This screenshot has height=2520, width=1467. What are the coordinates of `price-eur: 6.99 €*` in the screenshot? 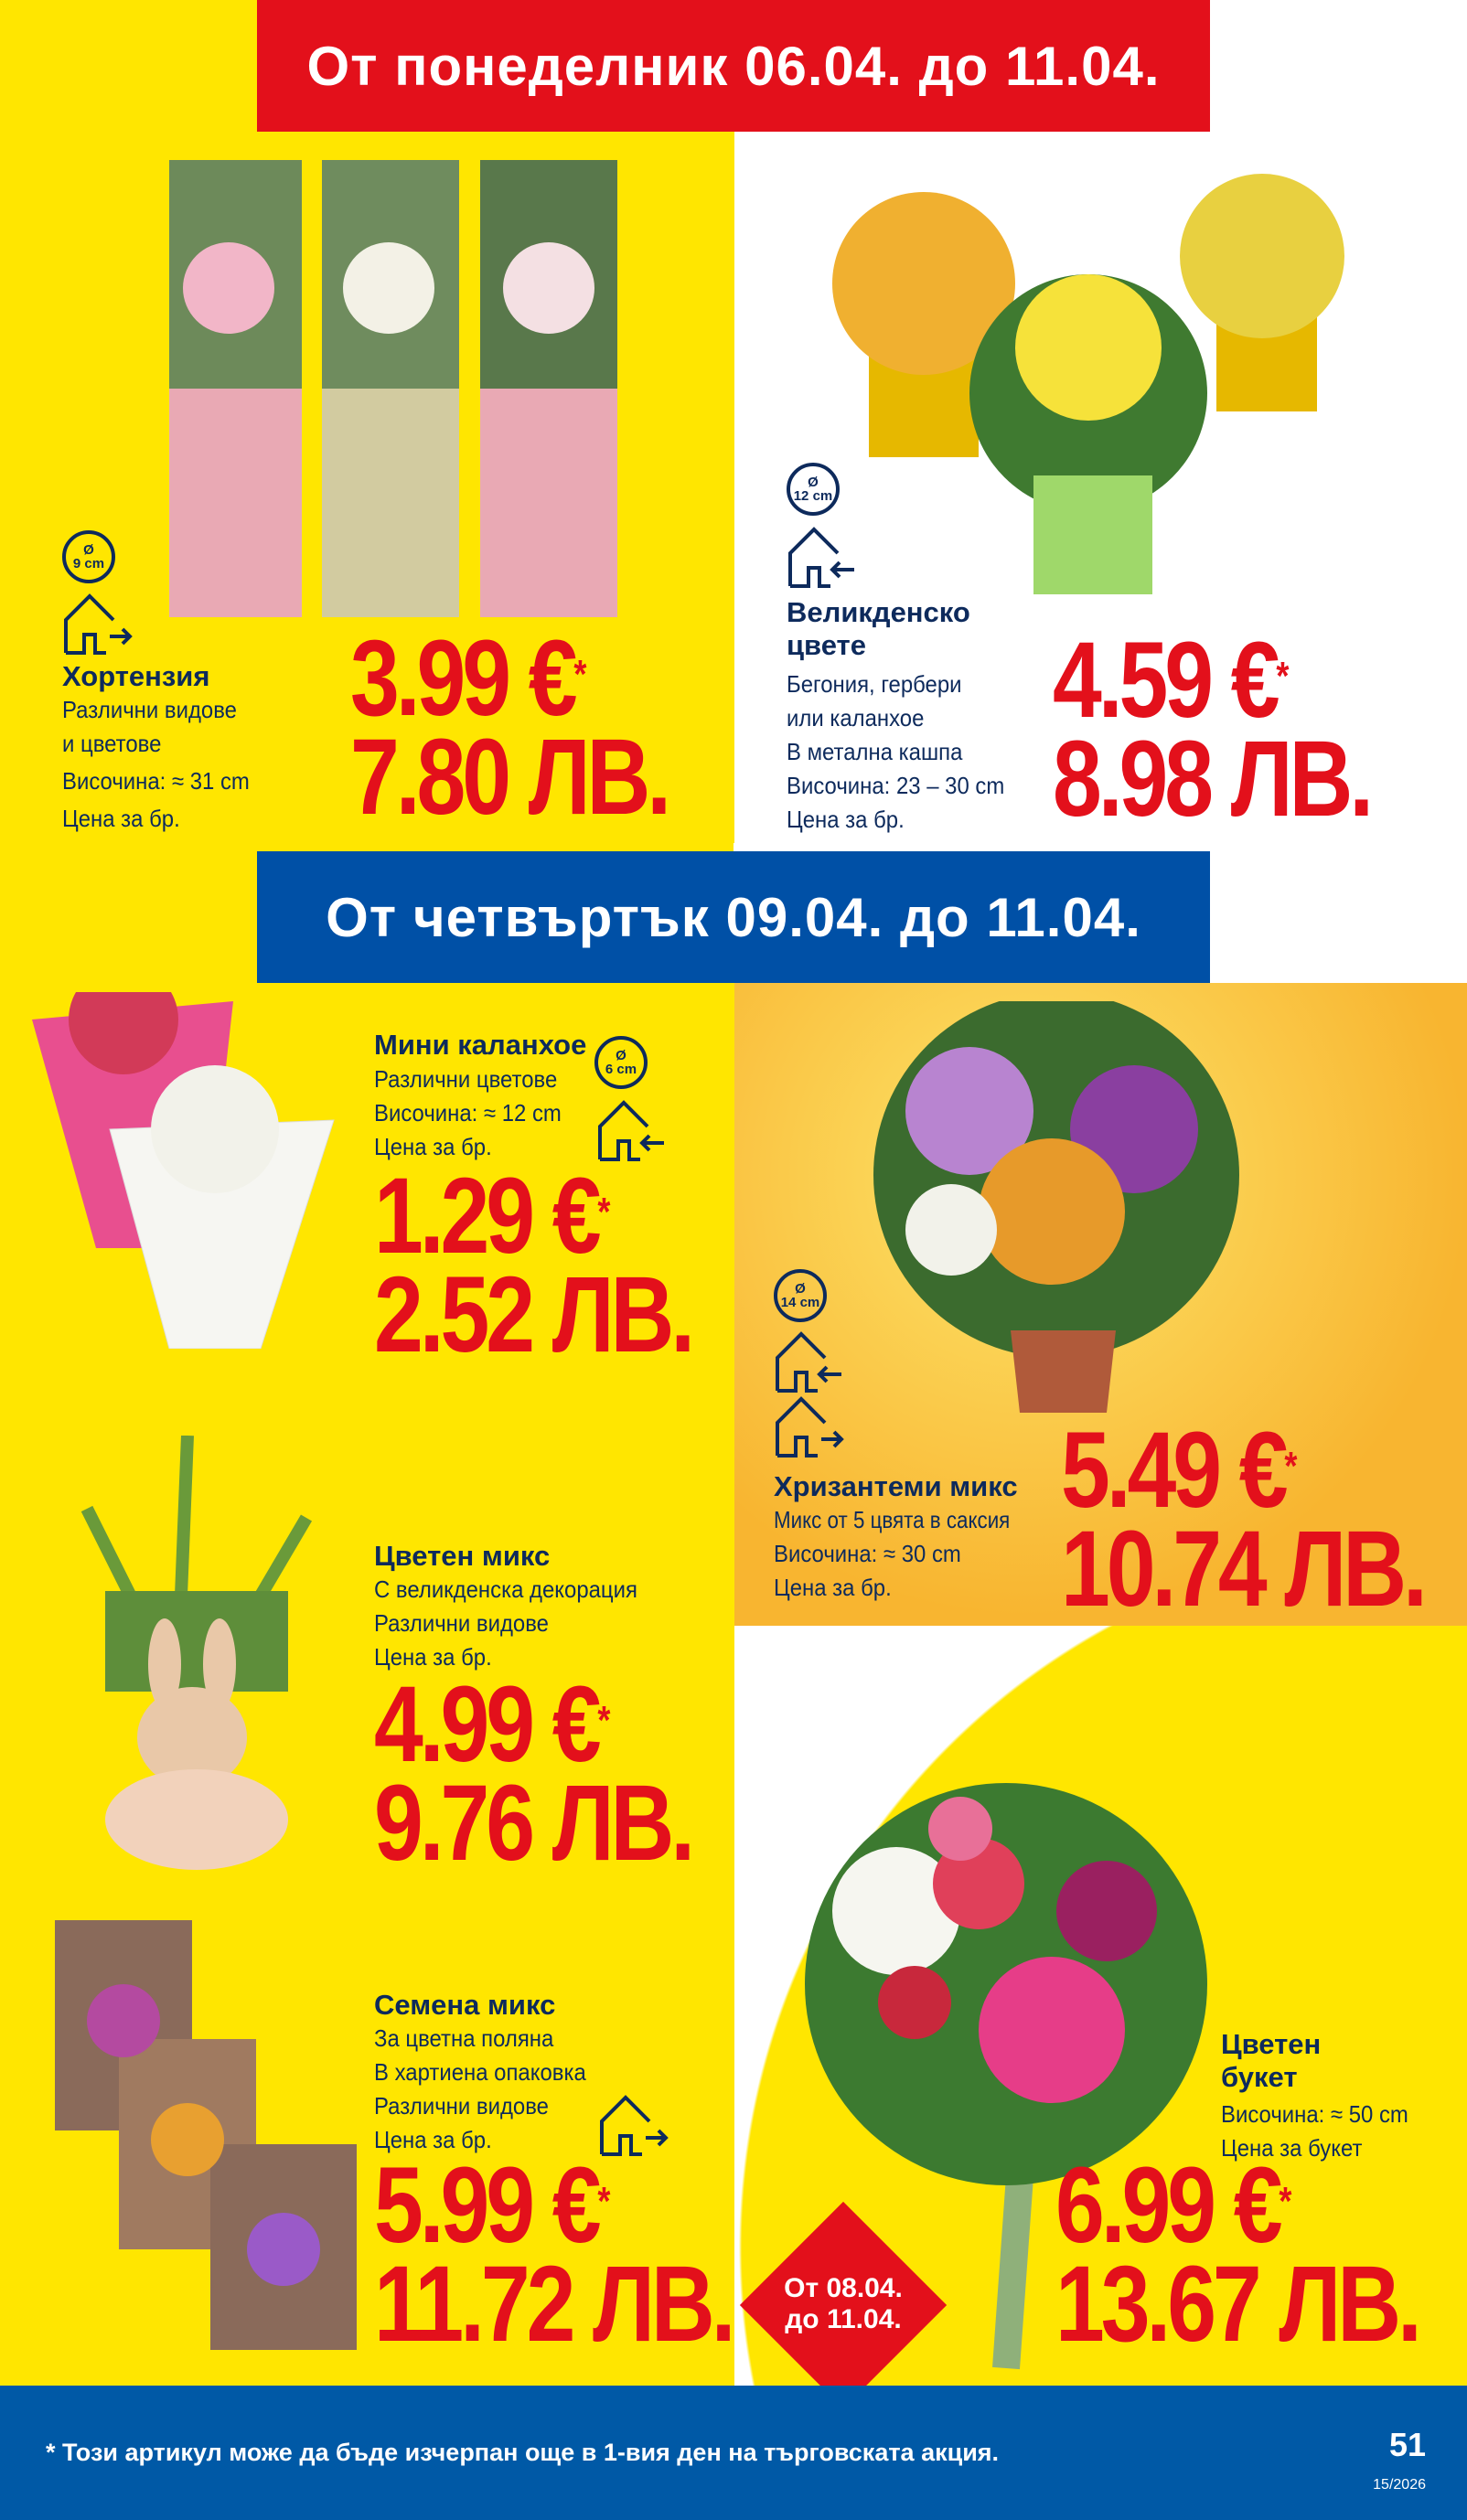 It's located at (1173, 2205).